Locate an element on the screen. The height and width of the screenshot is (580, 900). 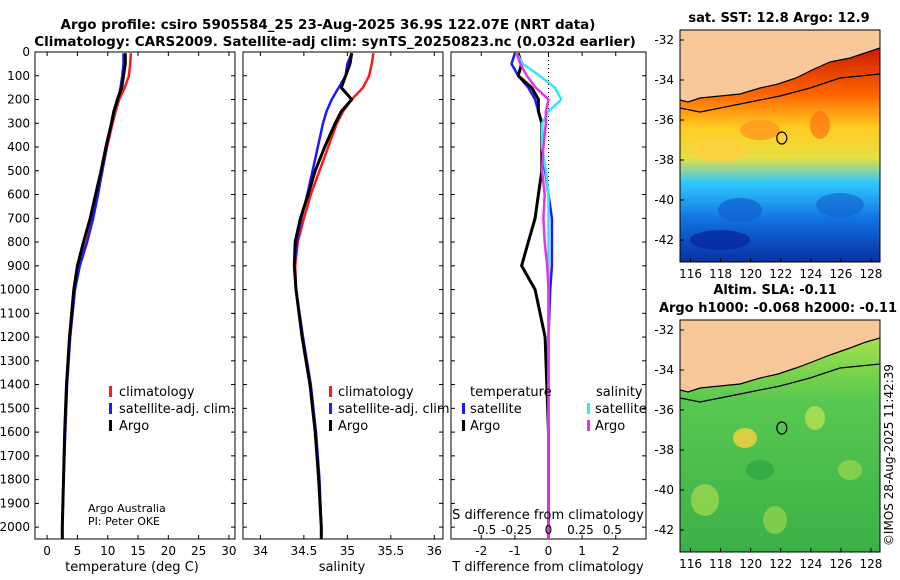
sst-float-marker is located at coordinates (782, 138).